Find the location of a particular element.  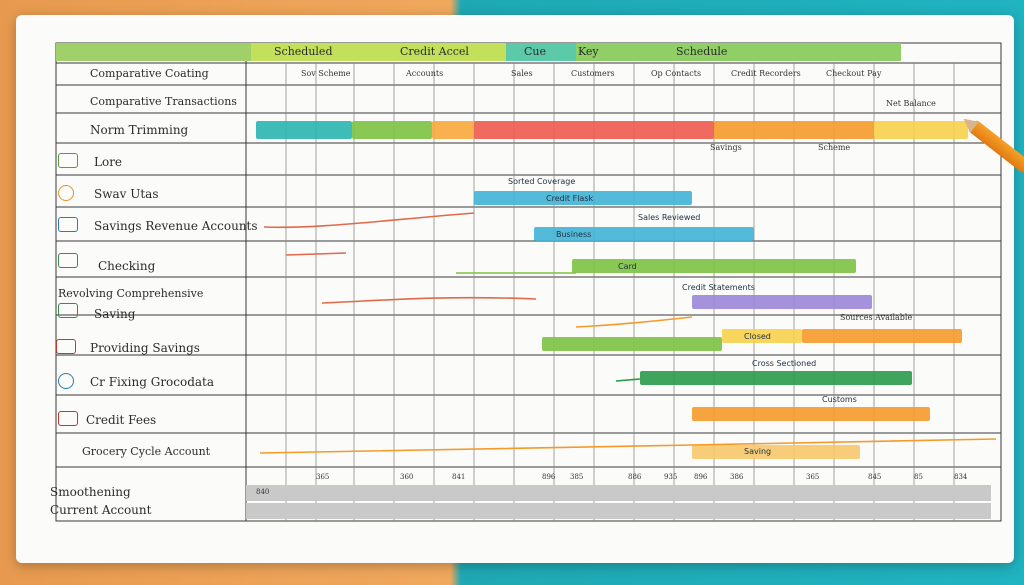

header-note-6: Credit Recorders is located at coordinates (766, 73).